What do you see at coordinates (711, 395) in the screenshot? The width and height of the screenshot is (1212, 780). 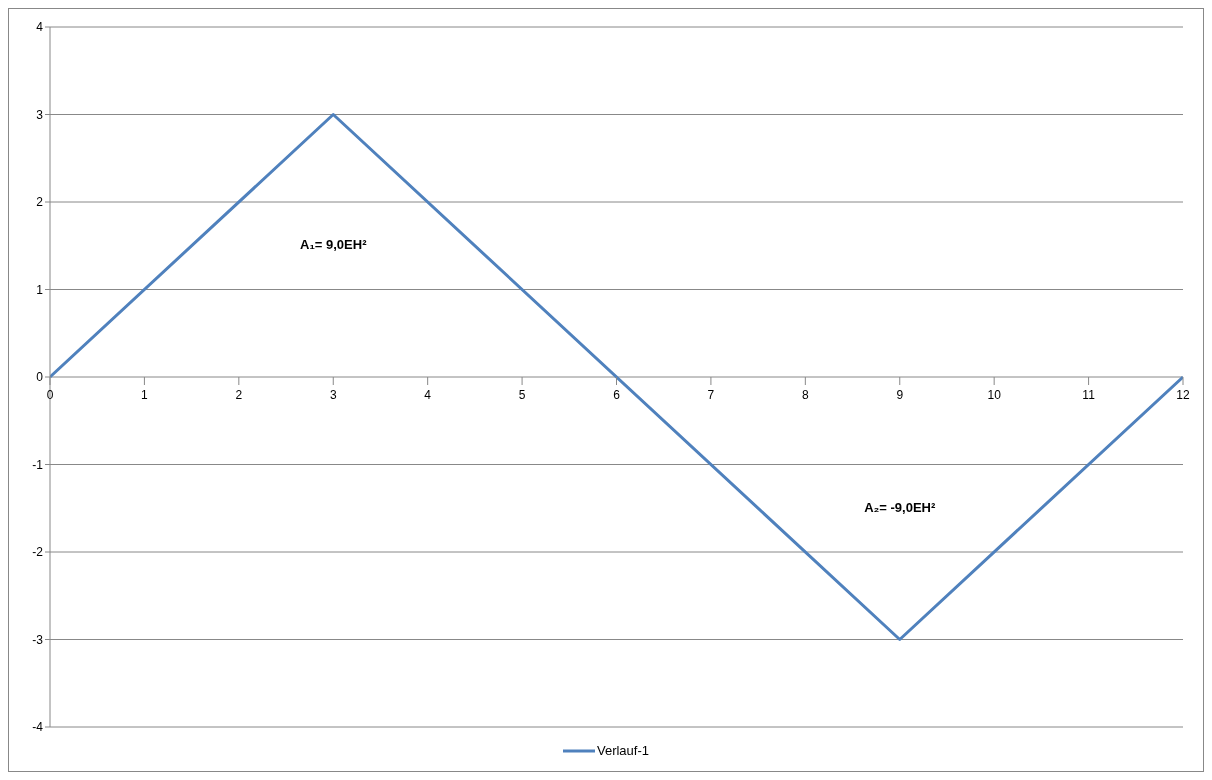 I see `x-tick-label: 7` at bounding box center [711, 395].